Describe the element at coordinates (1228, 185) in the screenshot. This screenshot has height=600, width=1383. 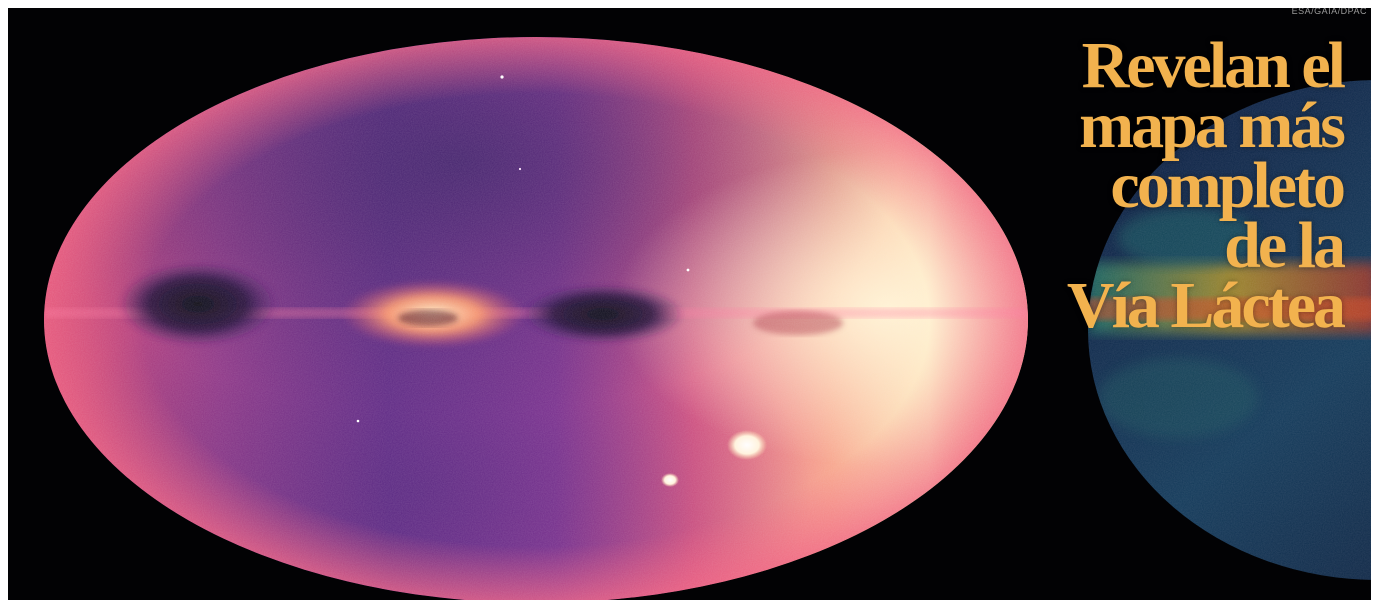
I see `headline-line: completo` at that location.